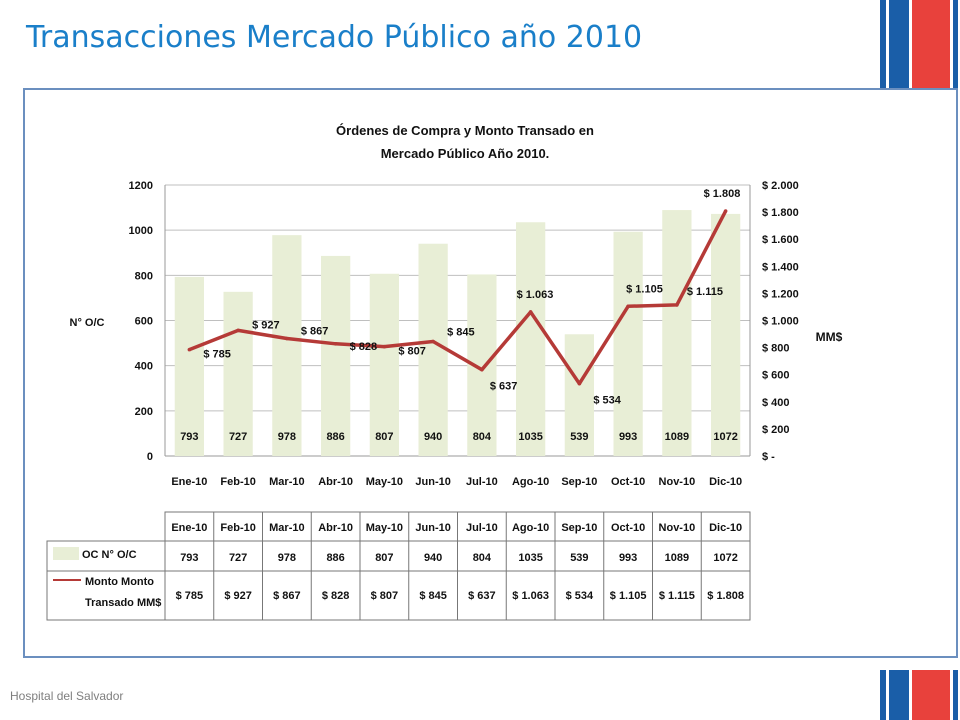  I want to click on y-right-tick-label: $ 1.600, so click(780, 240).